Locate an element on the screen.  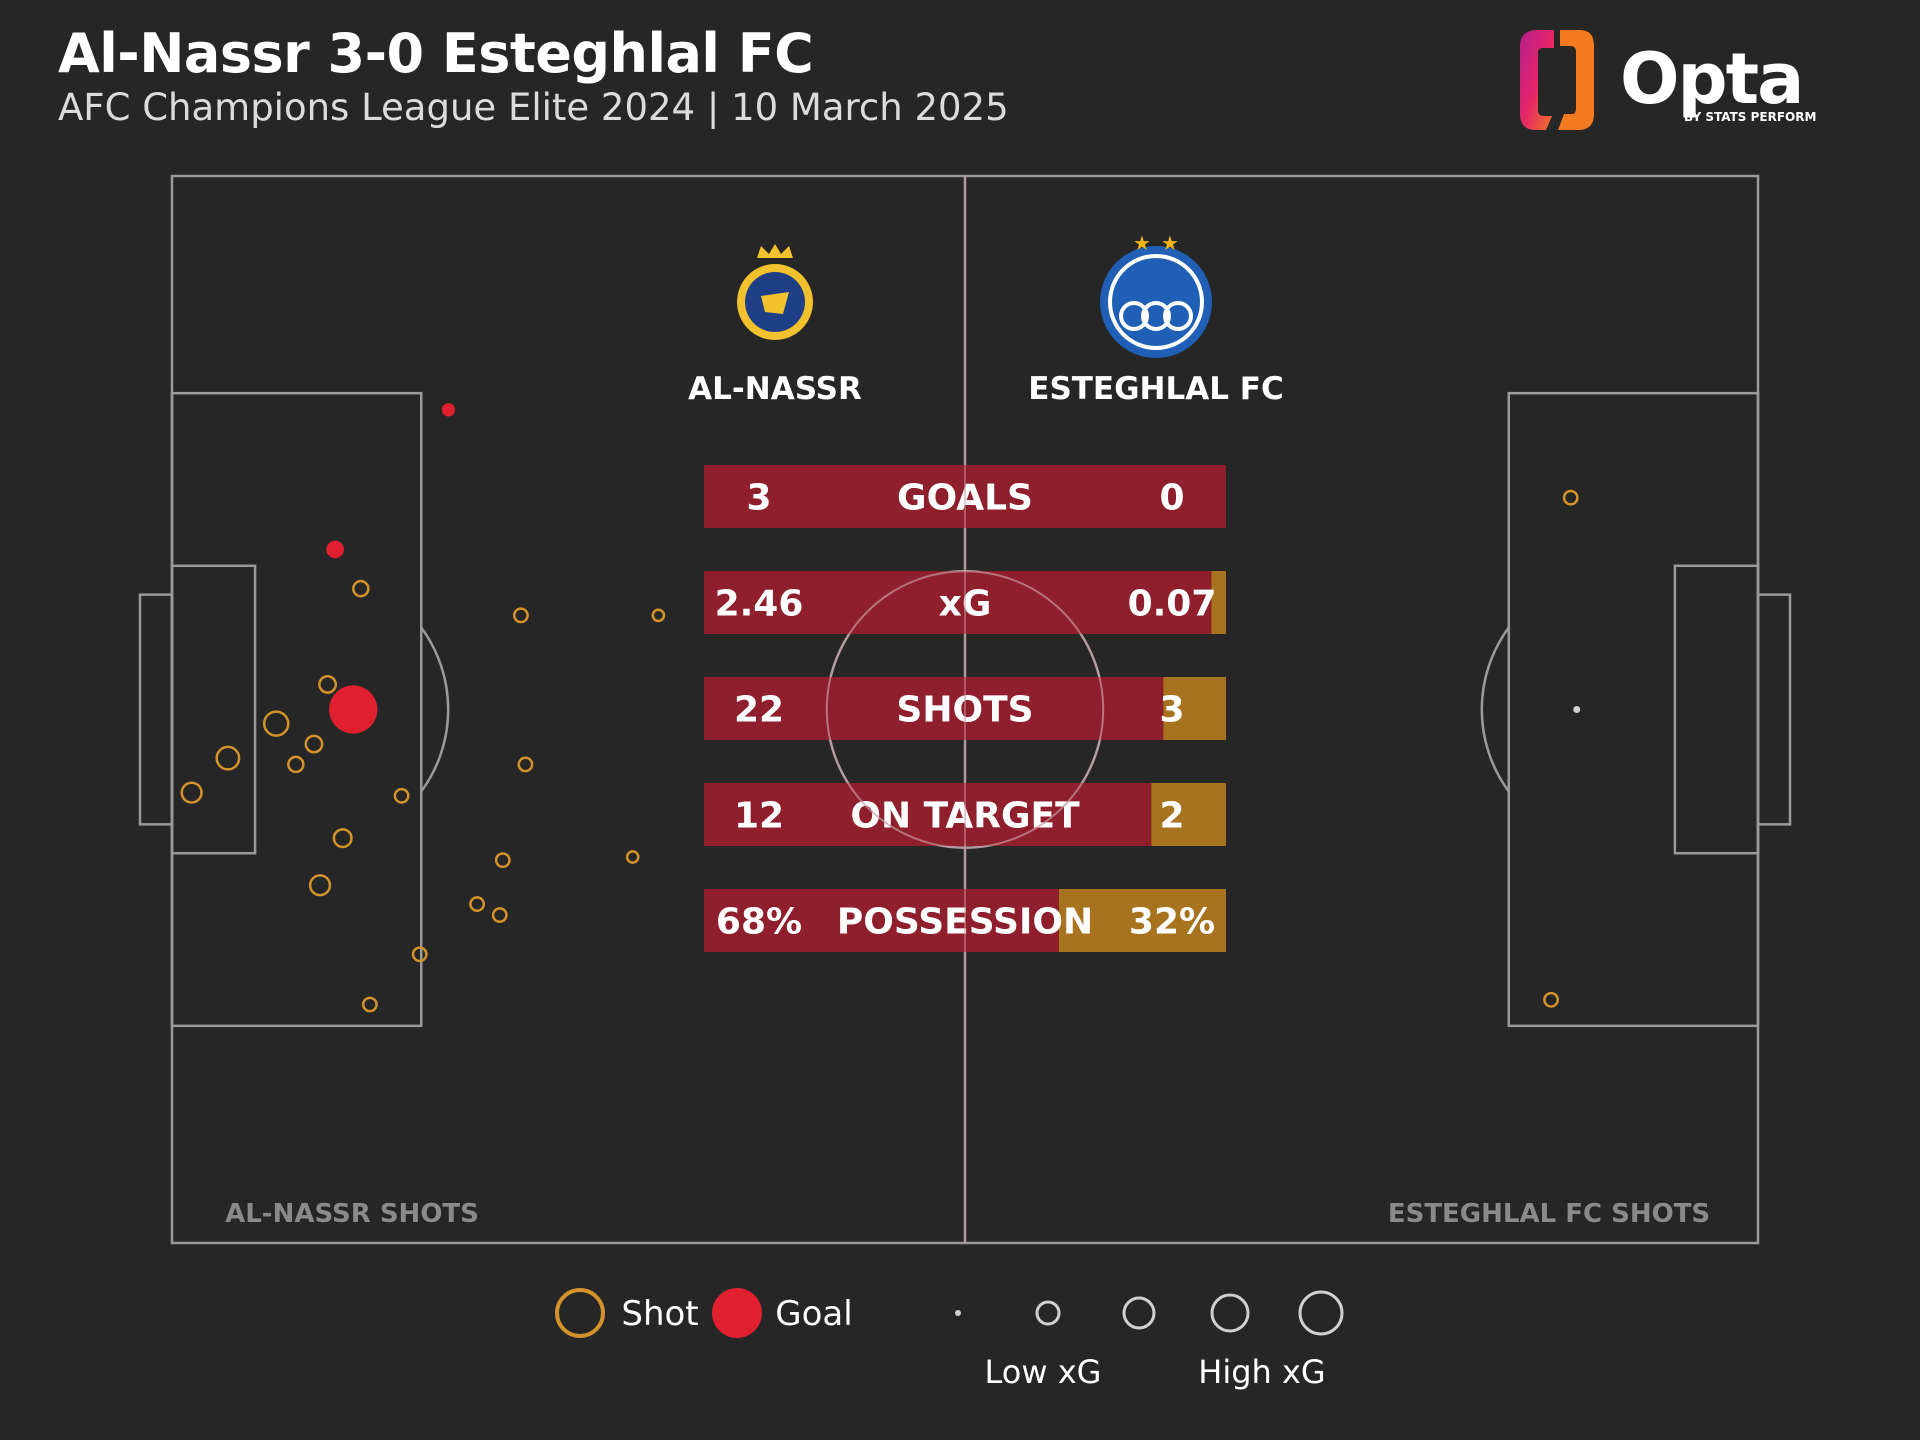
stat-home-value: 2.46 is located at coordinates (759, 604).